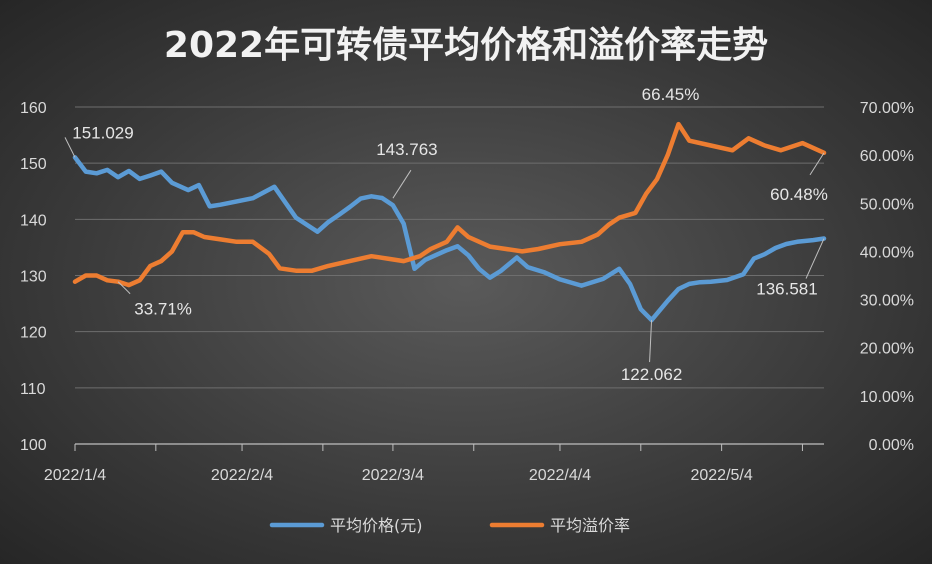 The width and height of the screenshot is (932, 564). I want to click on y-right-tick-label: 40.00%, so click(887, 252).